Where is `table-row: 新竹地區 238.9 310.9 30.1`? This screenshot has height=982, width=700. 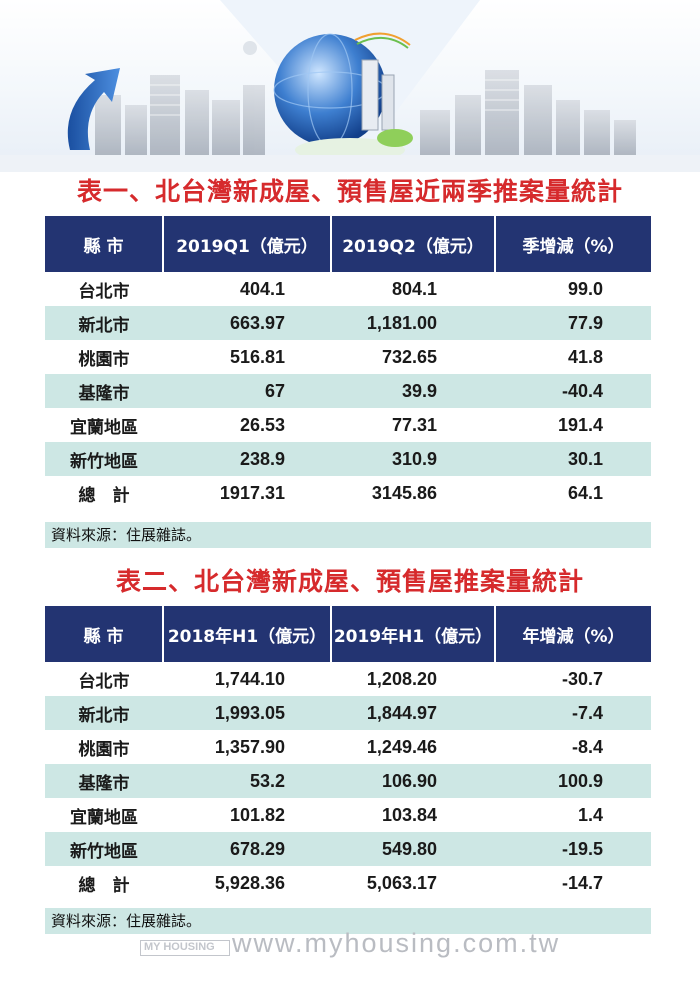 table-row: 新竹地區 238.9 310.9 30.1 is located at coordinates (348, 459).